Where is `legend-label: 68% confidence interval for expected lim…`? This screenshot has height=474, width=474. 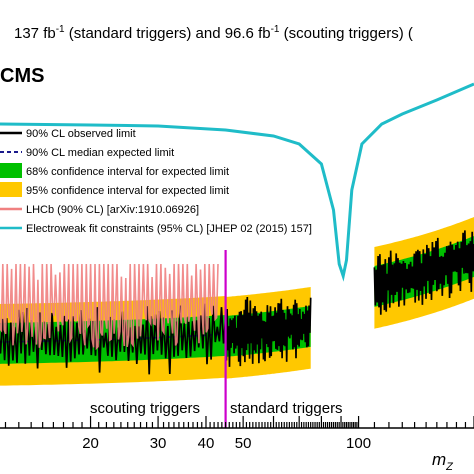
legend-label: 68% confidence interval for expected lim… is located at coordinates (127, 172).